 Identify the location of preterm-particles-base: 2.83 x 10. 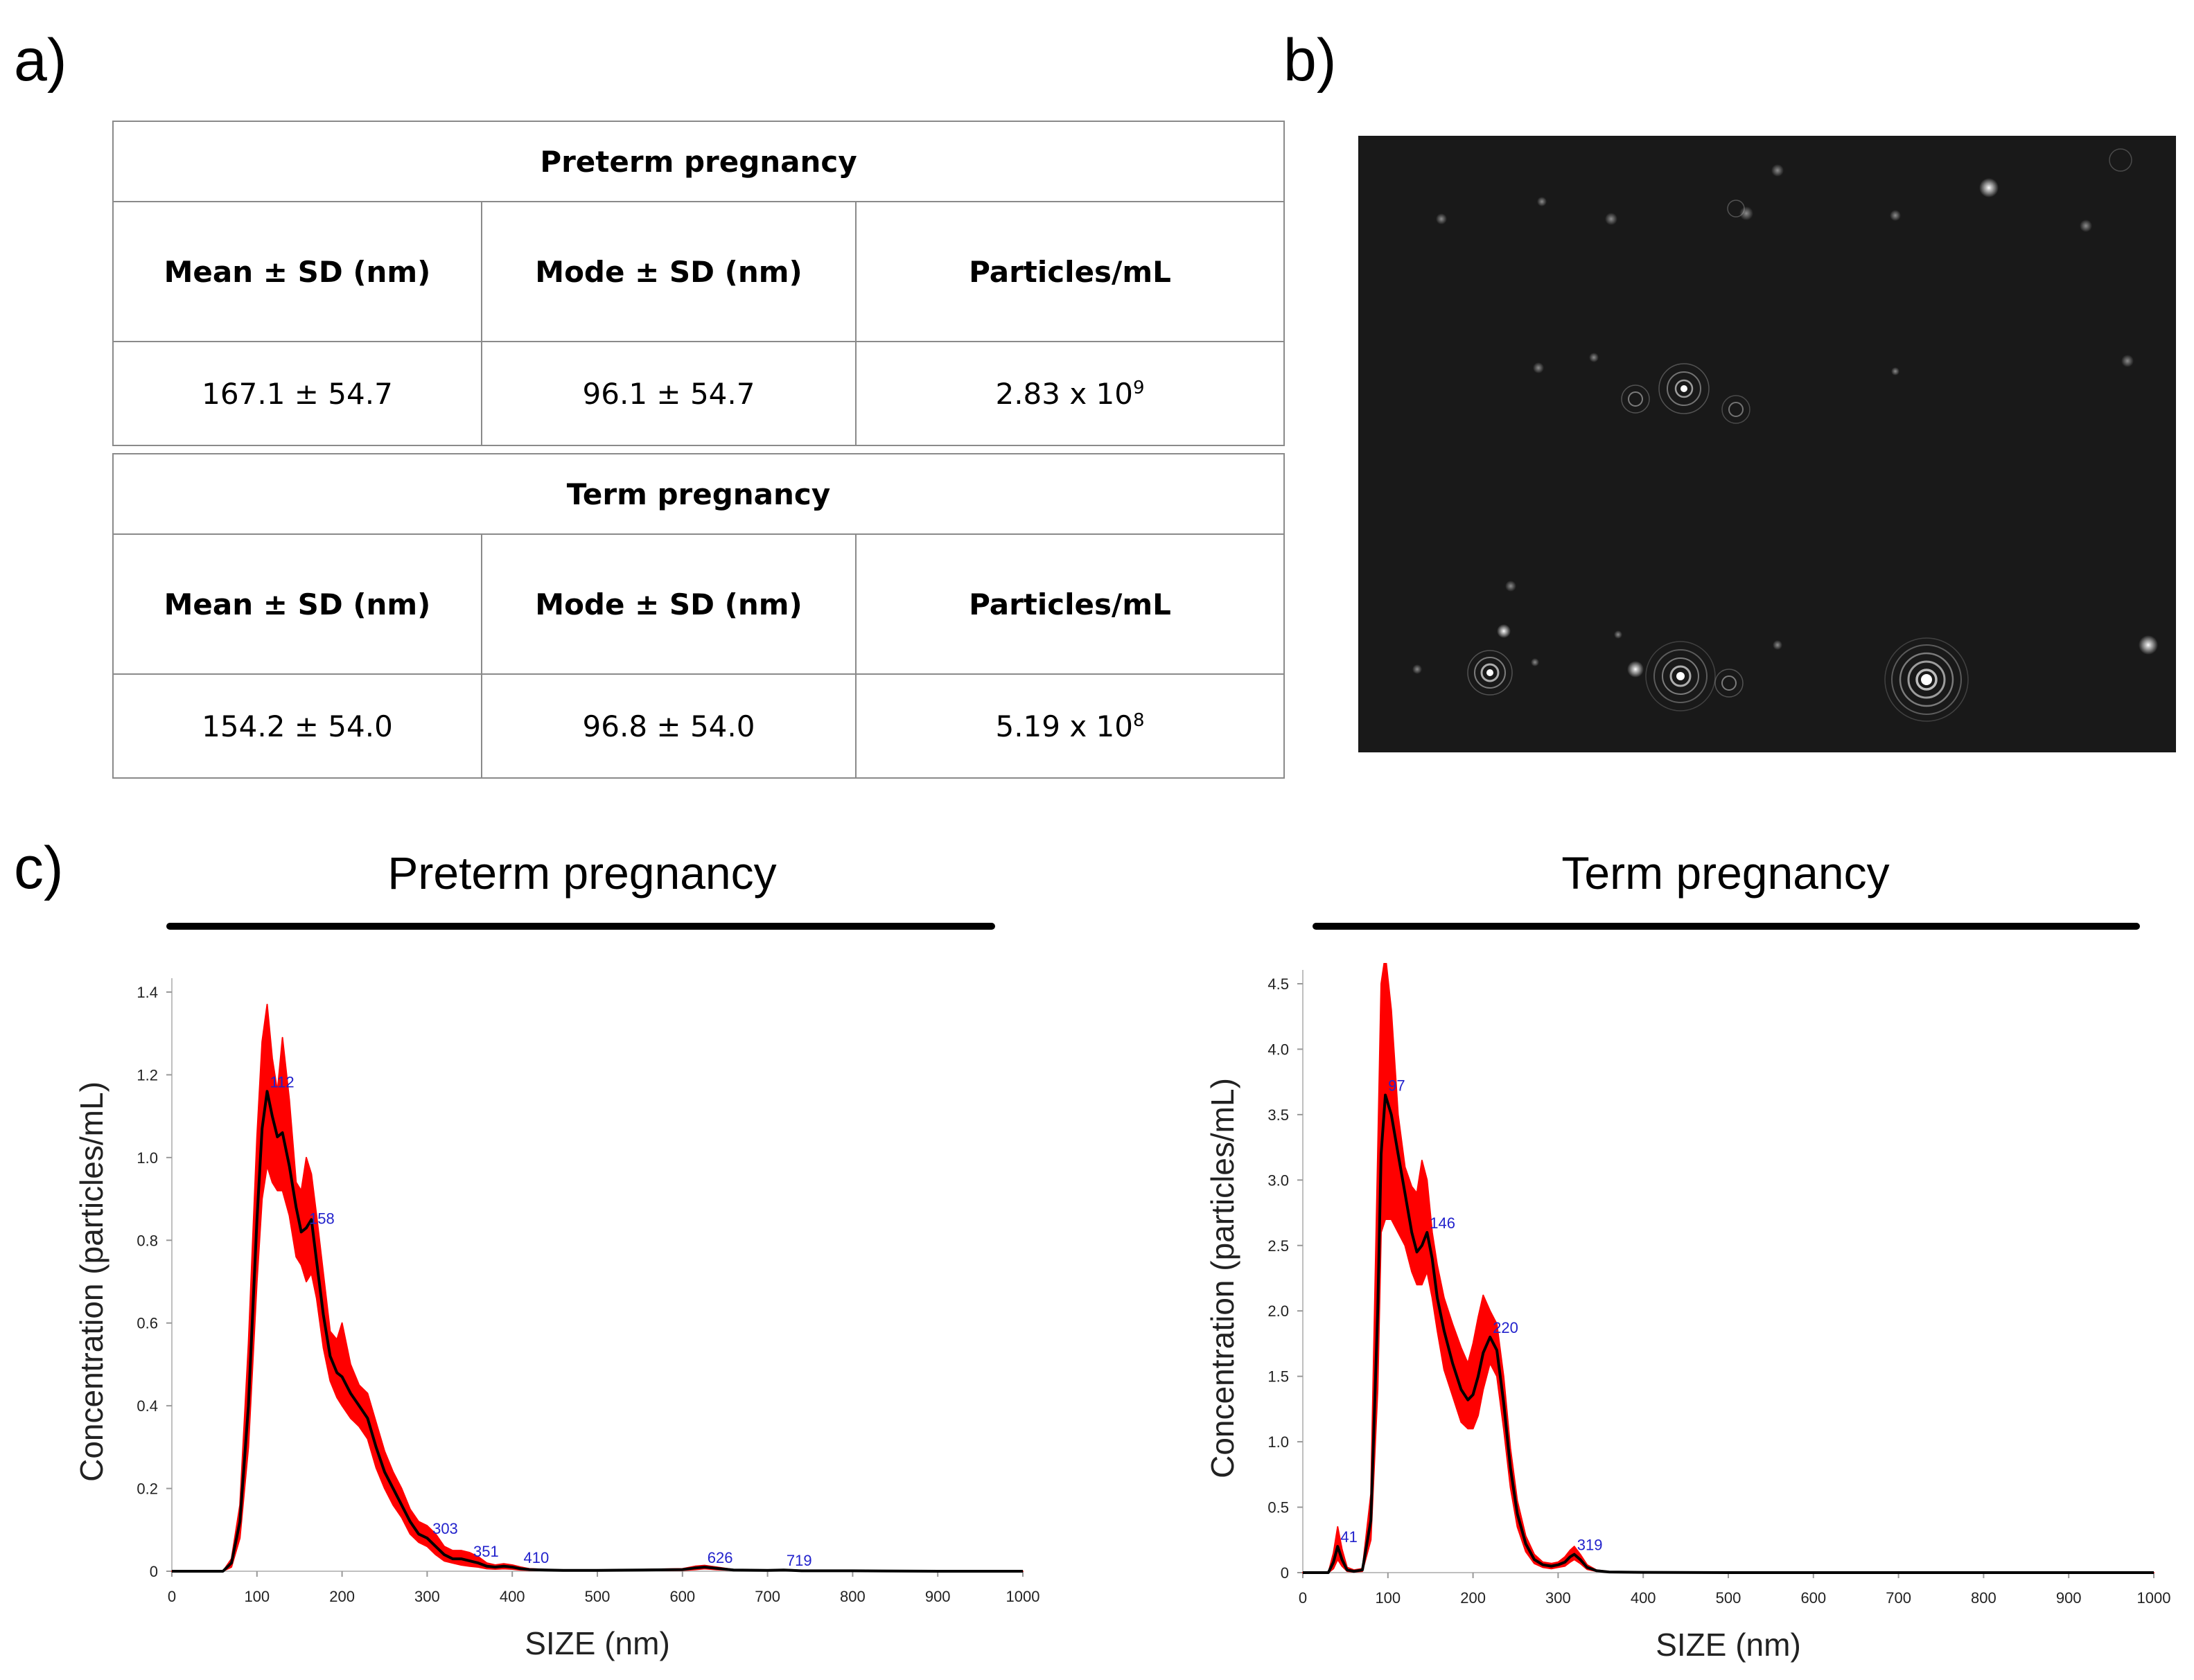
(1064, 393).